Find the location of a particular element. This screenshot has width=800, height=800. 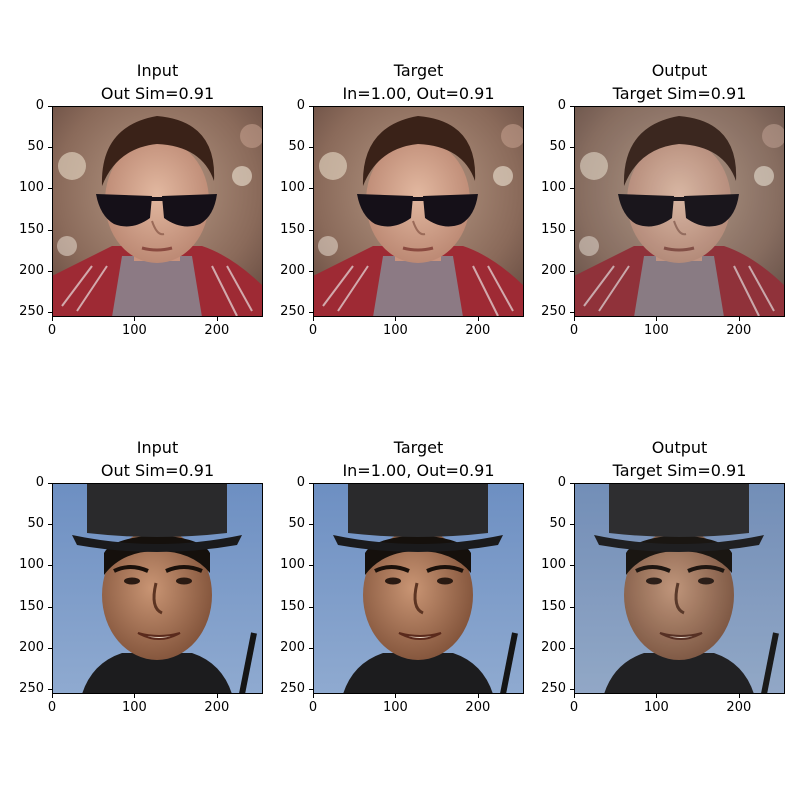

panel-title-line1: Target is located at coordinates (418, 447).